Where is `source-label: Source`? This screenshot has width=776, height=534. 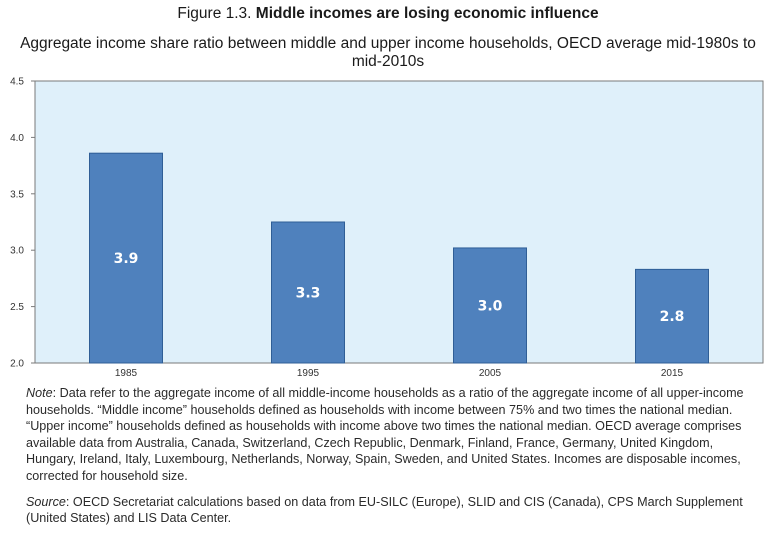 source-label: Source is located at coordinates (46, 501).